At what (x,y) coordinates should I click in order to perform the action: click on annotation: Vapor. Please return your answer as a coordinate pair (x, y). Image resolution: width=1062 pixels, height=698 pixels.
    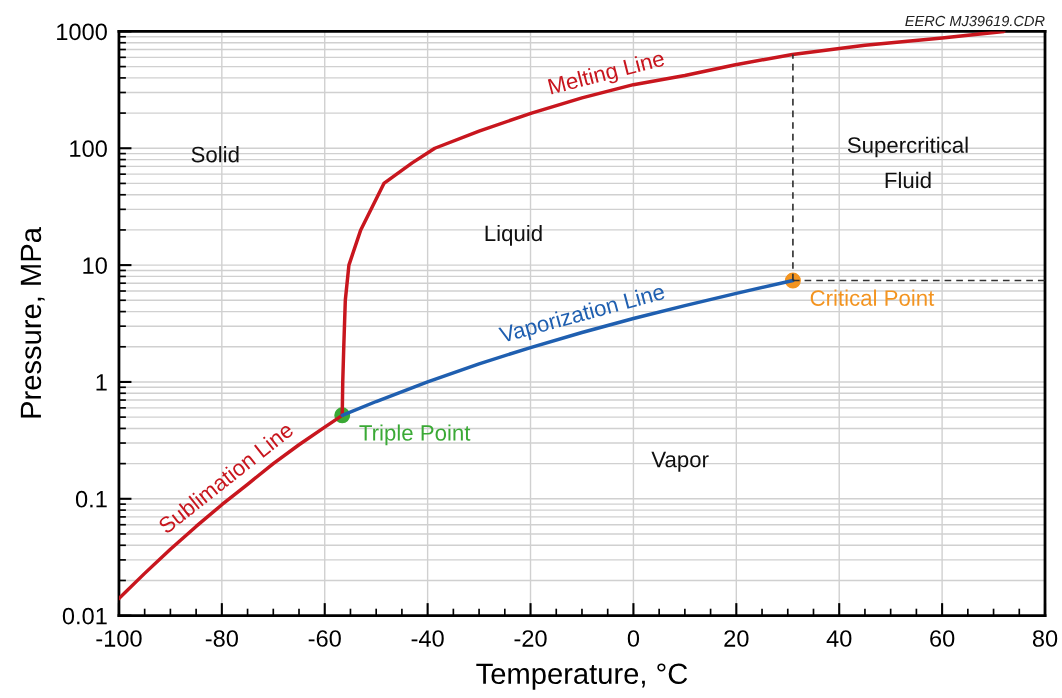
    Looking at the image, I should click on (680, 461).